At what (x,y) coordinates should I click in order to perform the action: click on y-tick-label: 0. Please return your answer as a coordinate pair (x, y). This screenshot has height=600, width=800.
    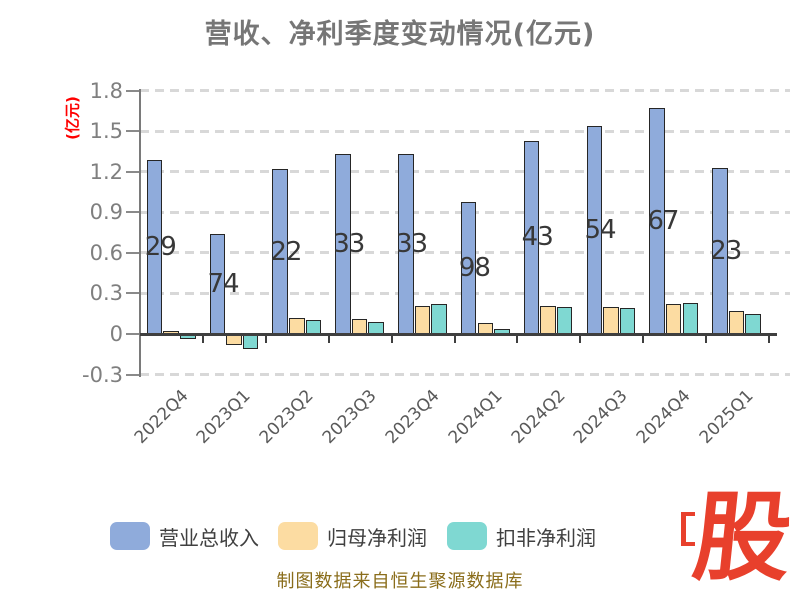
    Looking at the image, I should click on (116, 334).